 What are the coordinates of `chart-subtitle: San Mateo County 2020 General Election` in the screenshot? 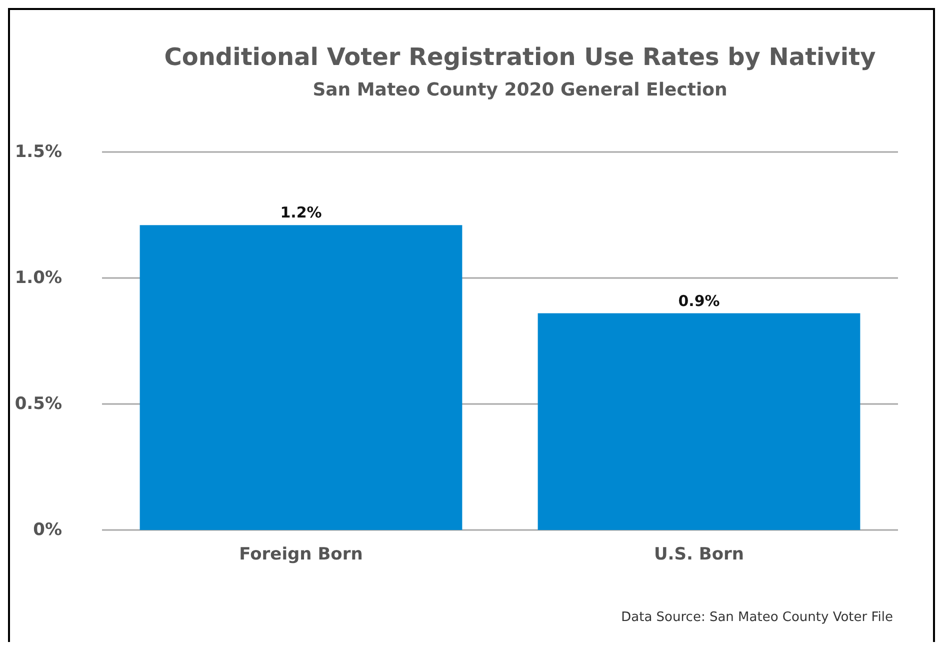 It's located at (520, 90).